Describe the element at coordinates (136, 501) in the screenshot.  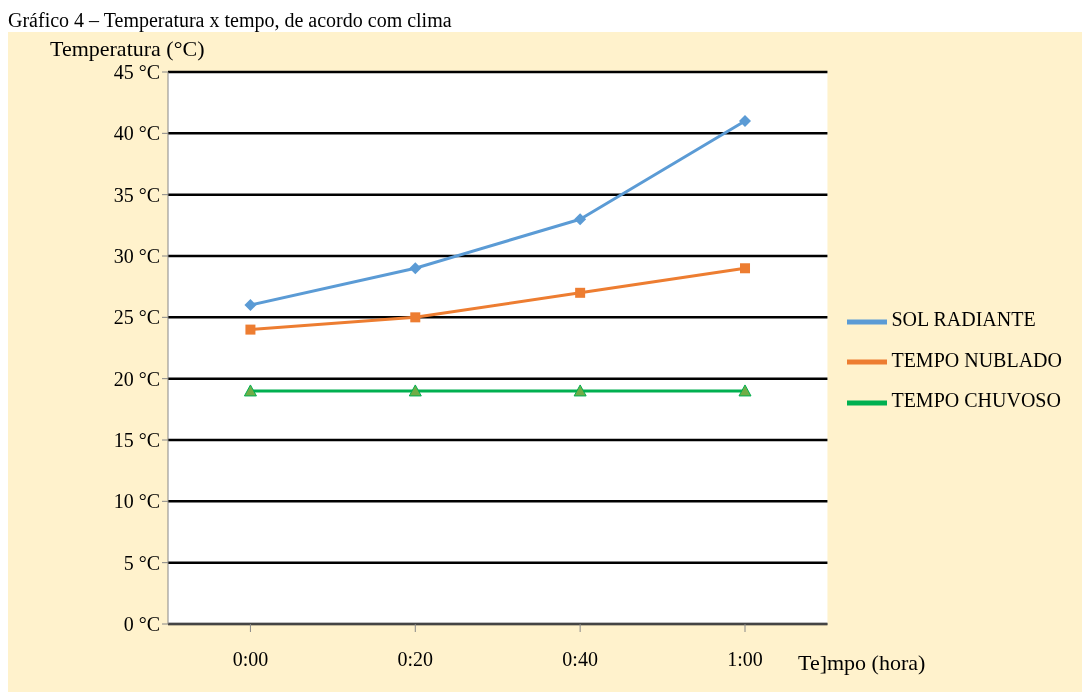
I see `y-tick-label: 10 °C` at that location.